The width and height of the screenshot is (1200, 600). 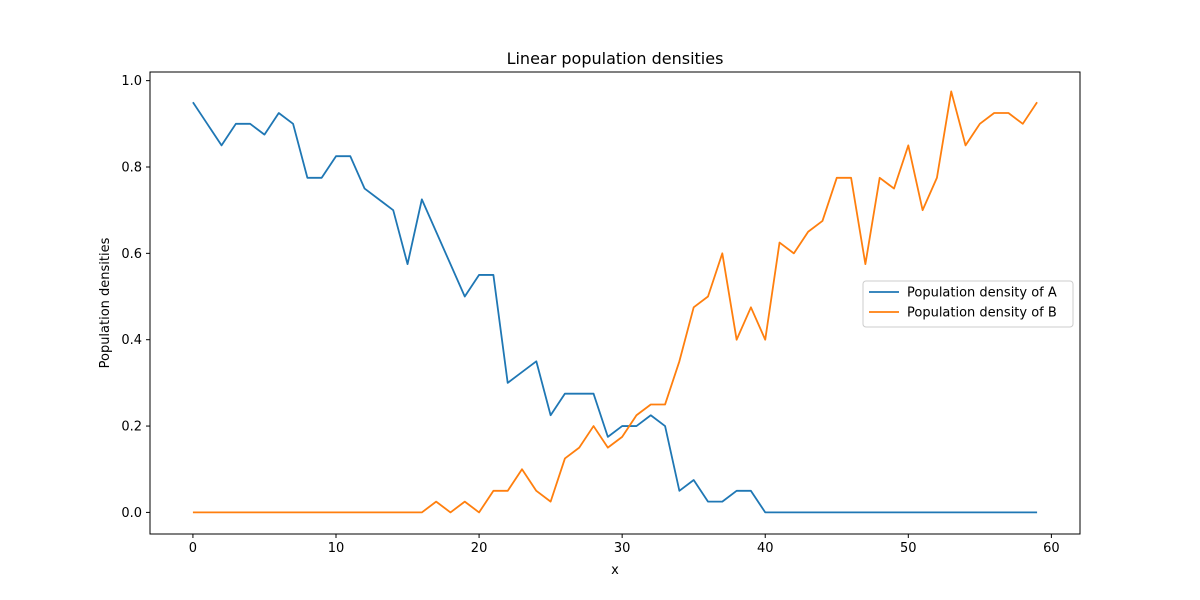 I want to click on x-tick-label: 0, so click(x=193, y=548).